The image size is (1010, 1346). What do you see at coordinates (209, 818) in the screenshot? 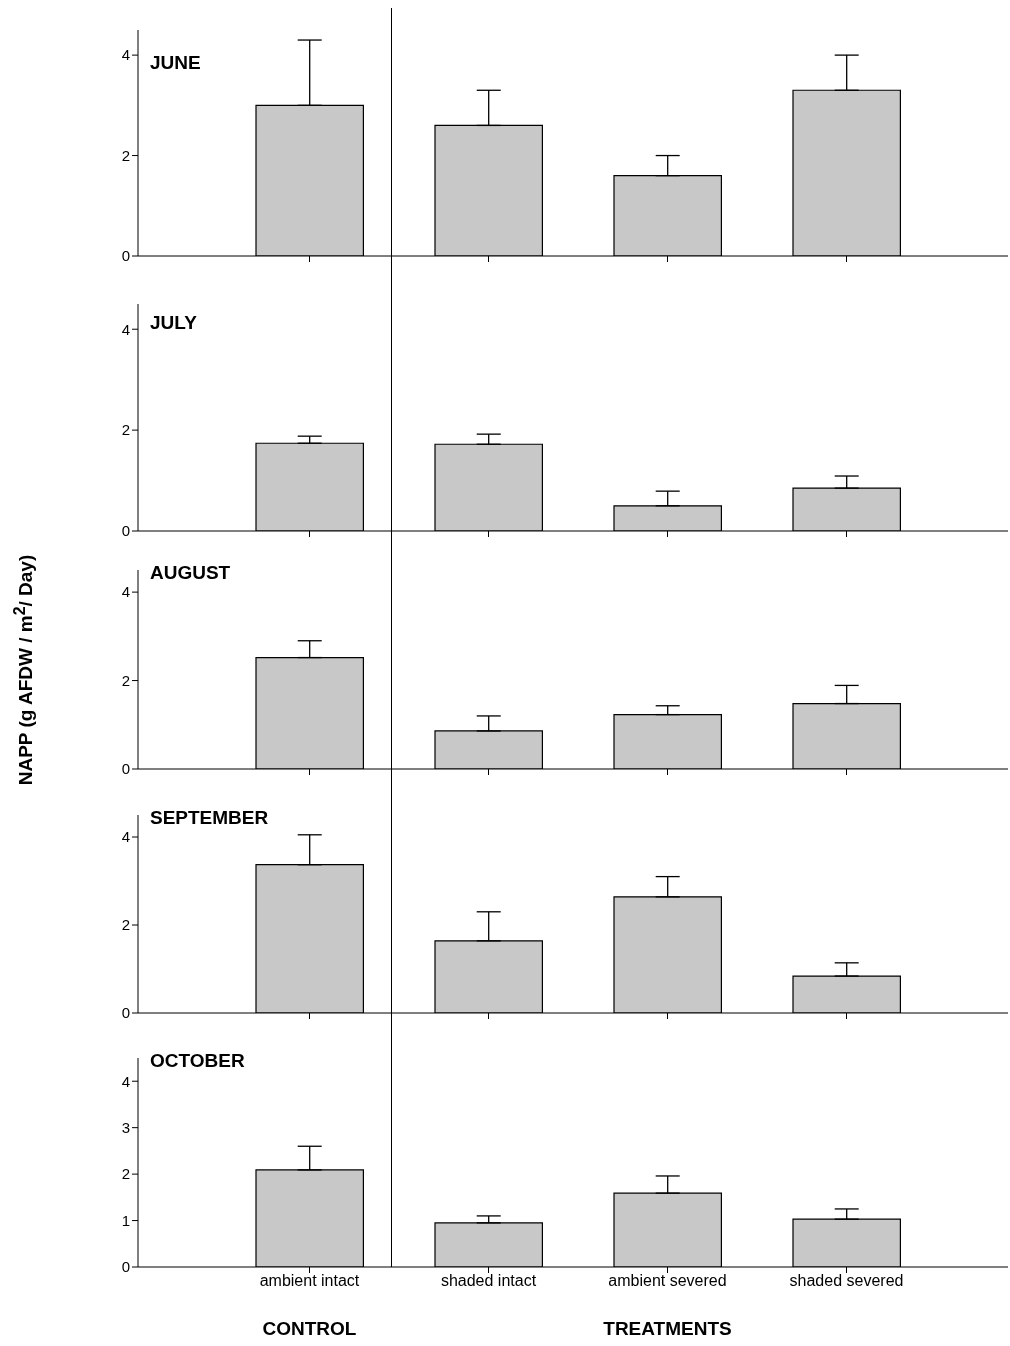
I see `chart-title: SEPTEMBER` at bounding box center [209, 818].